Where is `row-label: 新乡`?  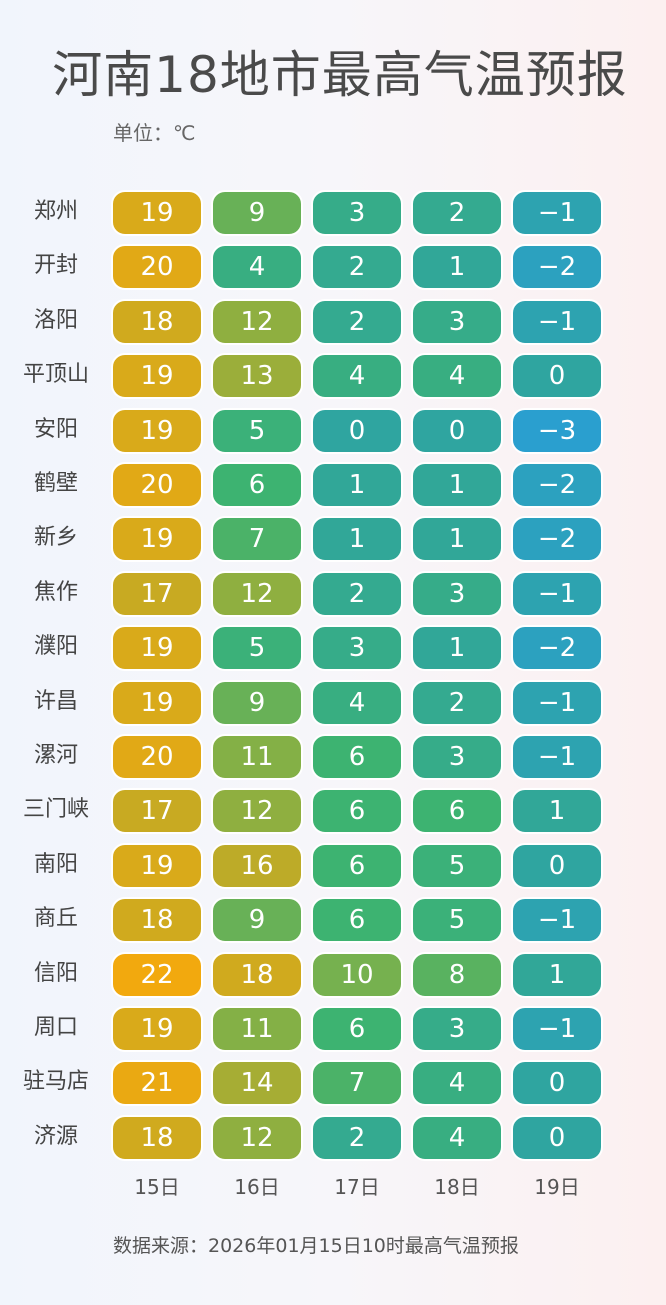 row-label: 新乡 is located at coordinates (55, 538).